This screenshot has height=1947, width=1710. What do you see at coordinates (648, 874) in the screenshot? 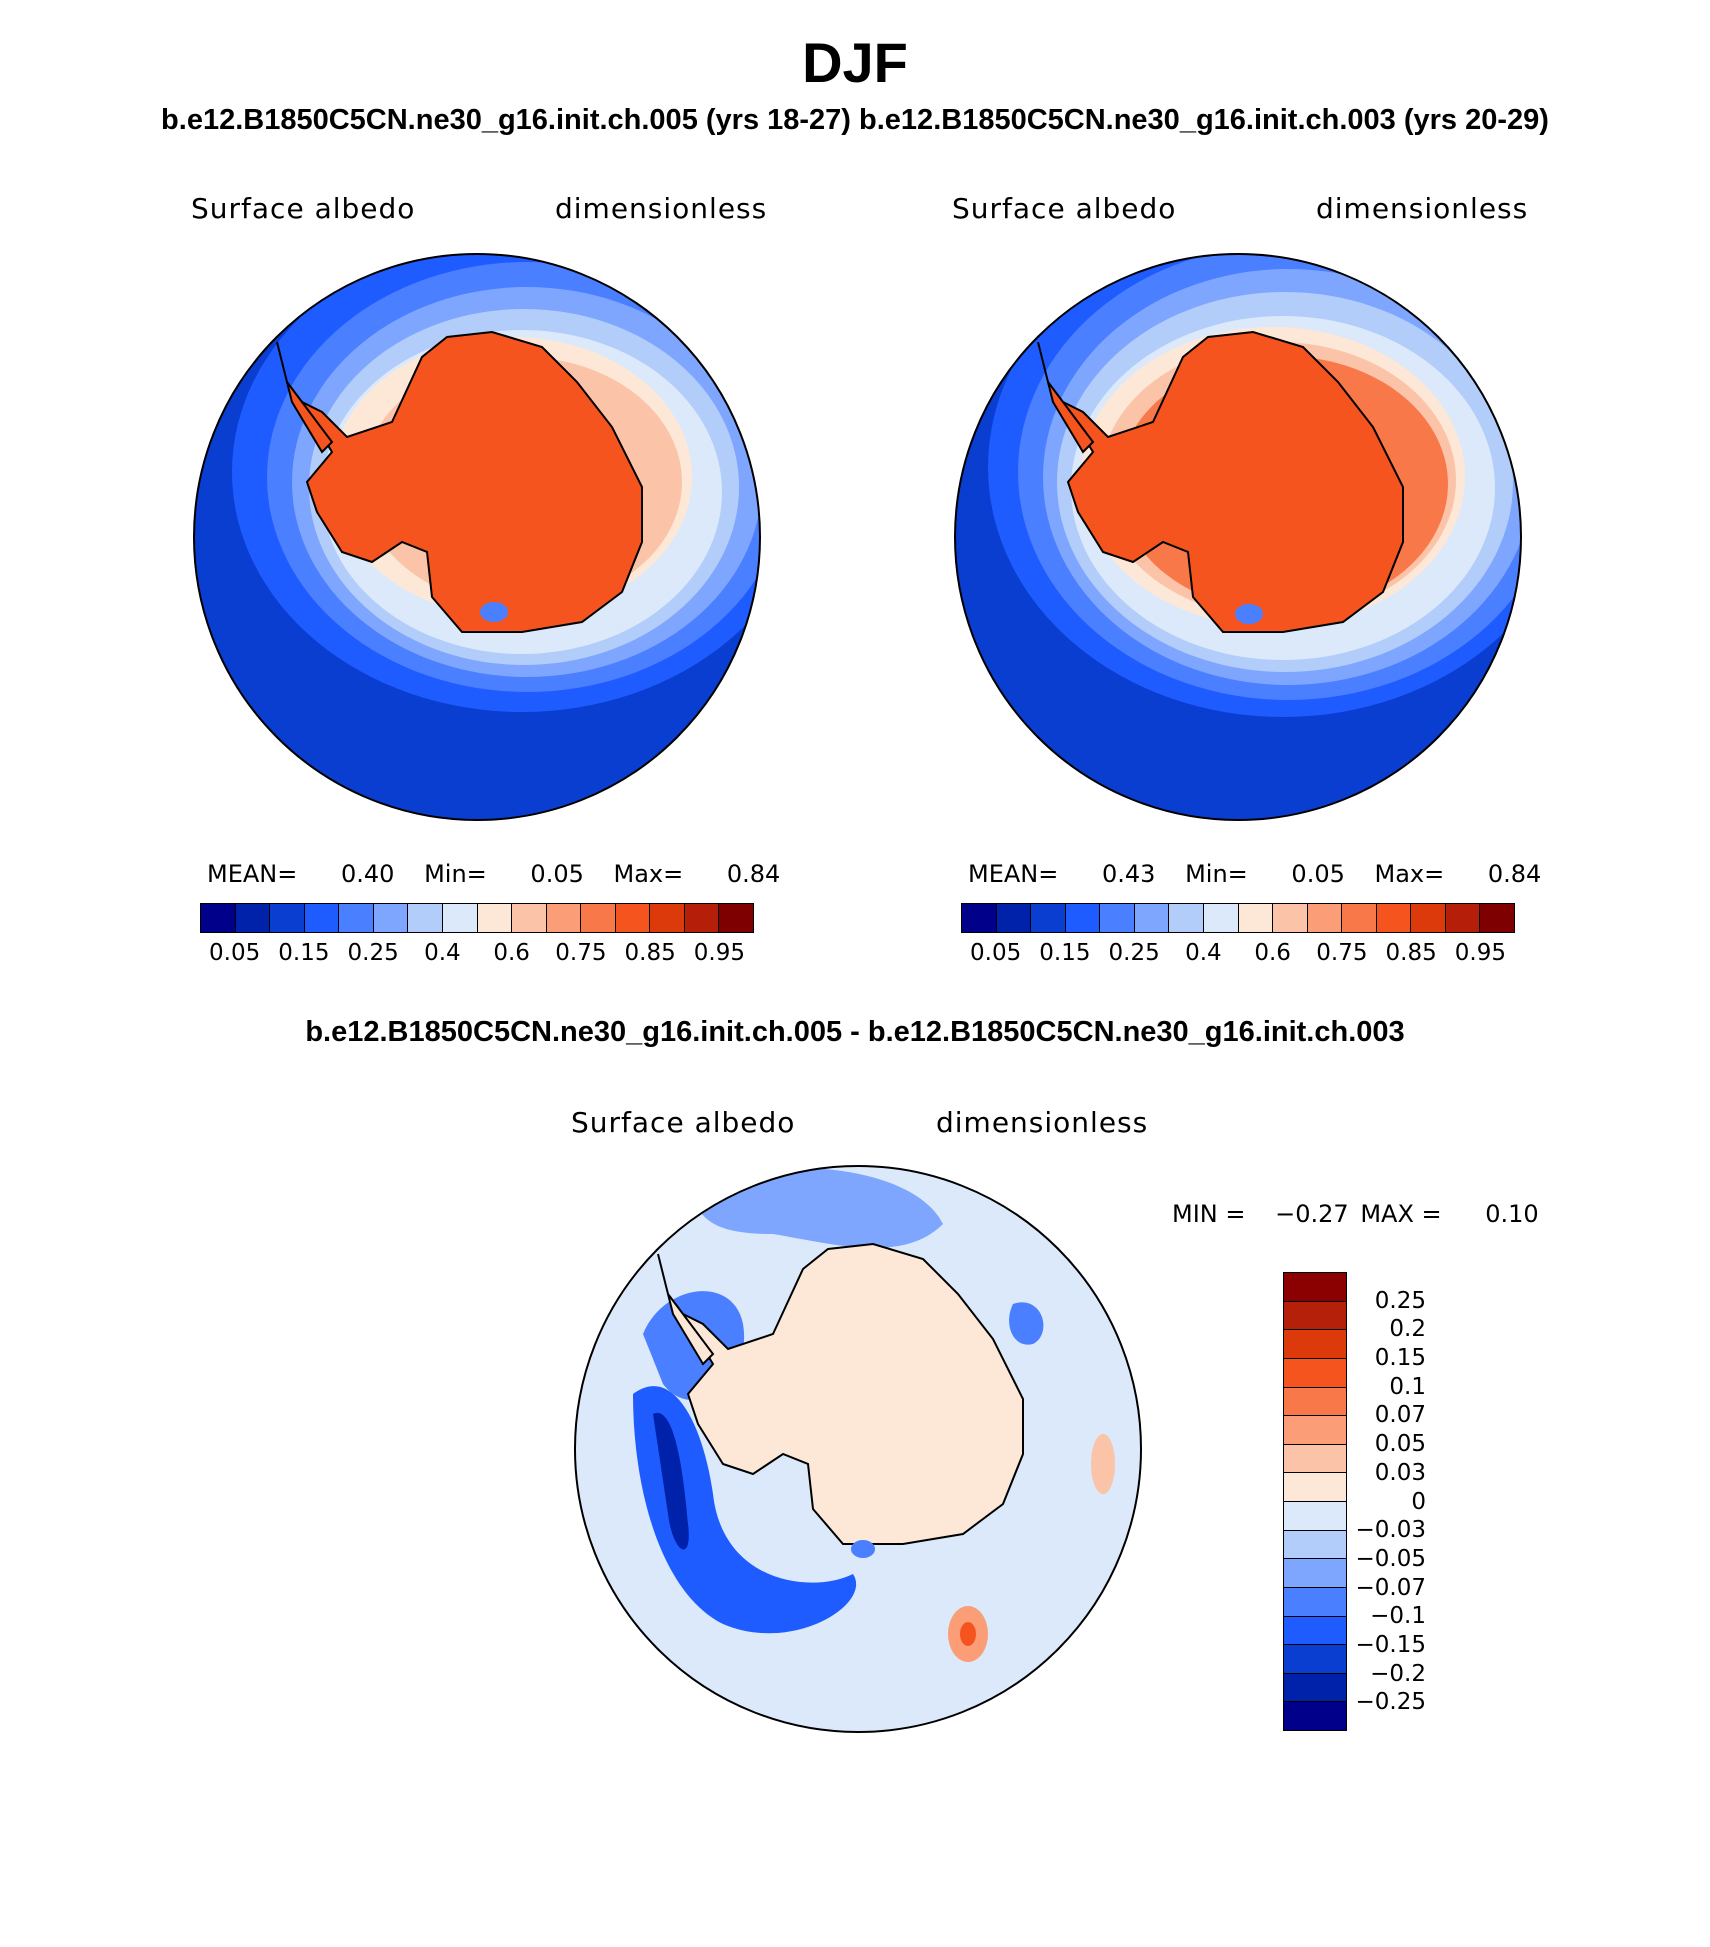
I see `panel1-max-label: Max=` at bounding box center [648, 874].